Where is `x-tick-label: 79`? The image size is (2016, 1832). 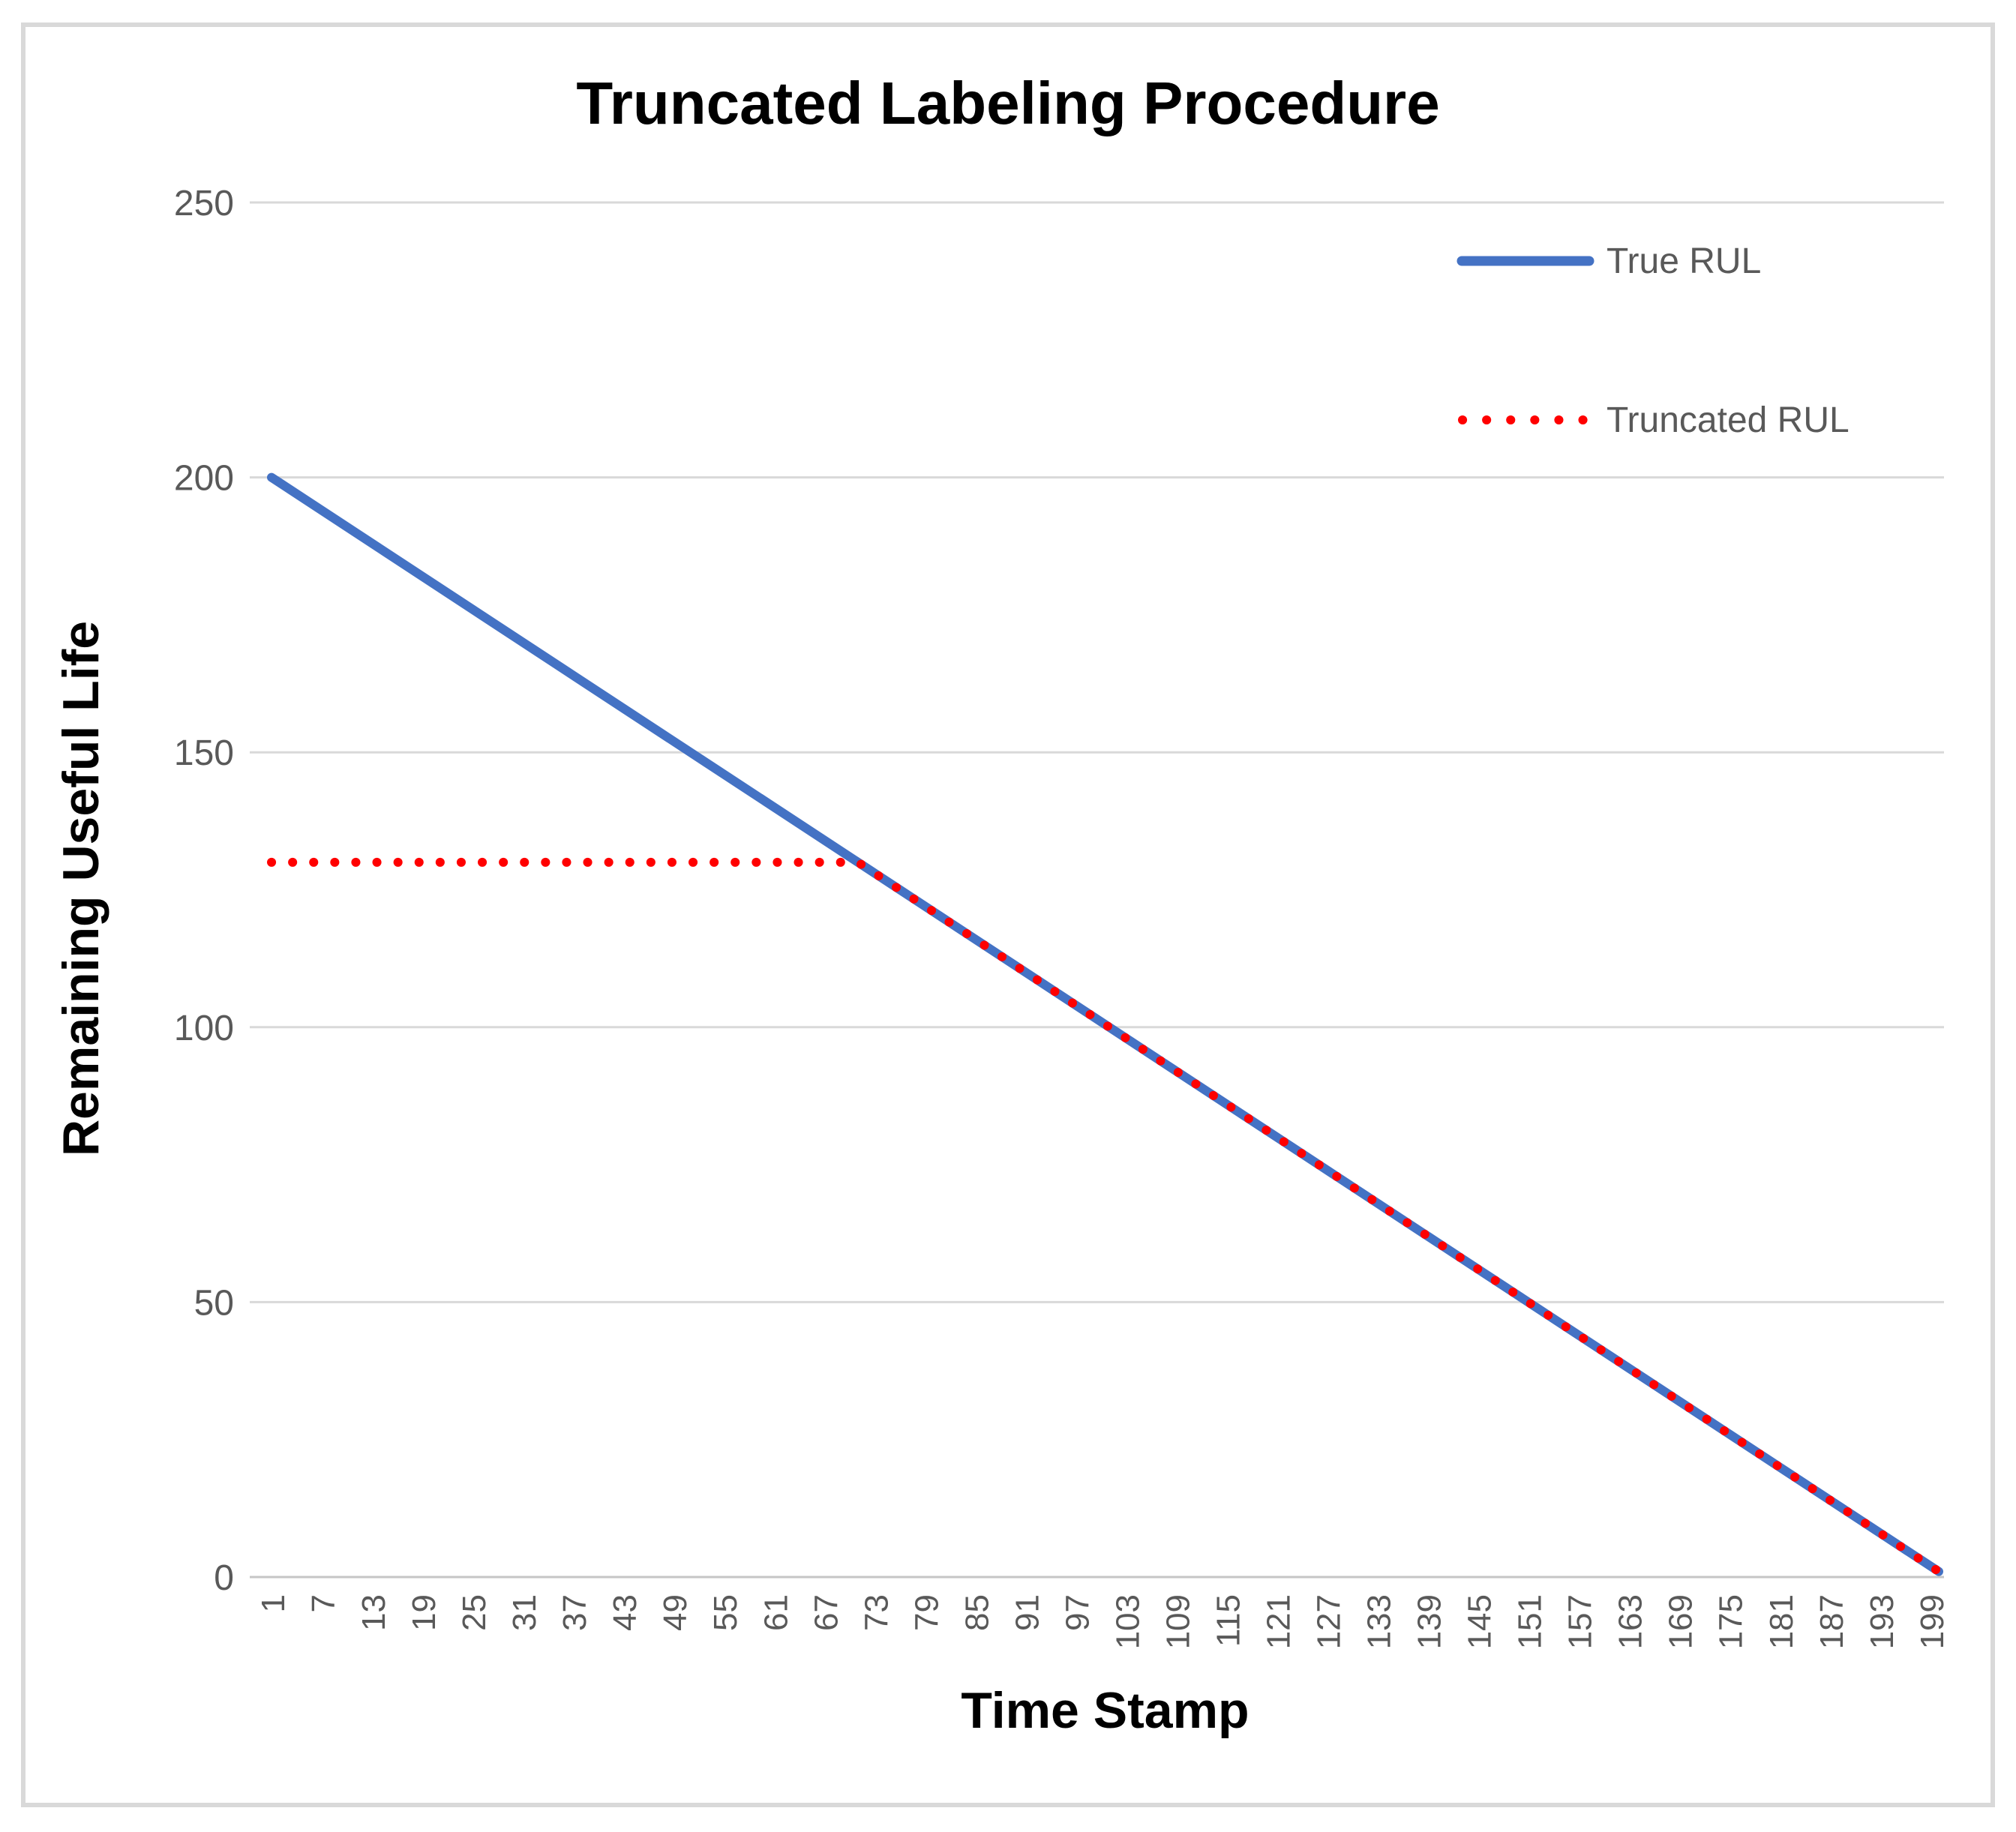 x-tick-label: 79 is located at coordinates (926, 1612).